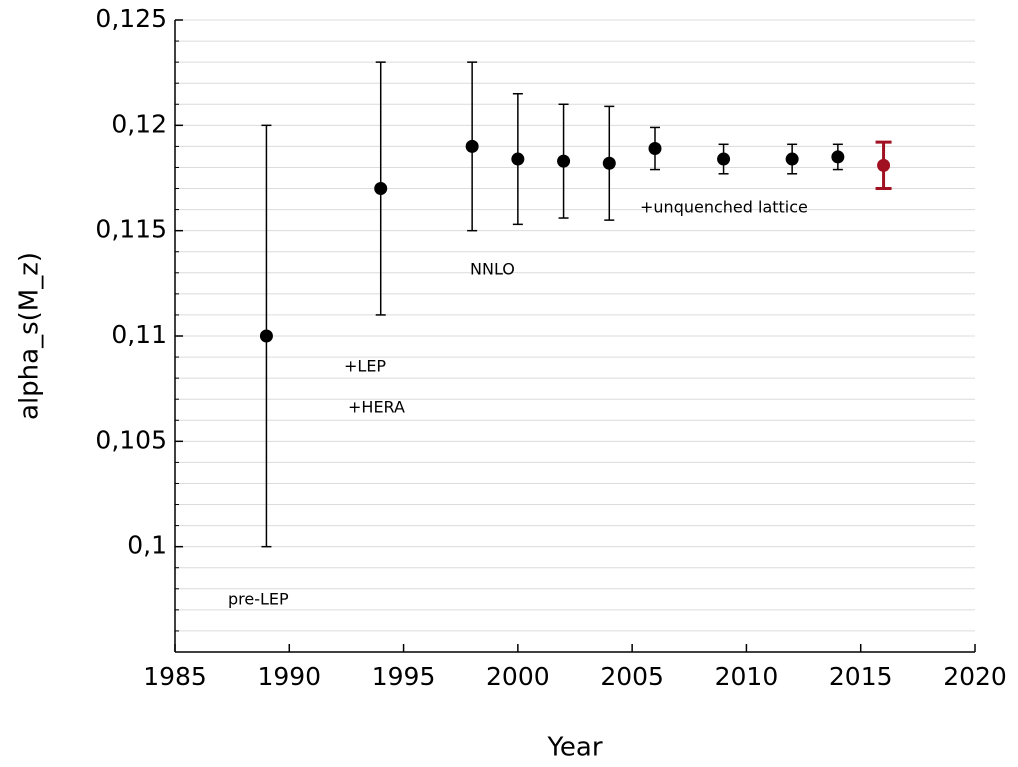 The width and height of the screenshot is (1018, 767). What do you see at coordinates (975, 676) in the screenshot?
I see `x-tick-label: 2020` at bounding box center [975, 676].